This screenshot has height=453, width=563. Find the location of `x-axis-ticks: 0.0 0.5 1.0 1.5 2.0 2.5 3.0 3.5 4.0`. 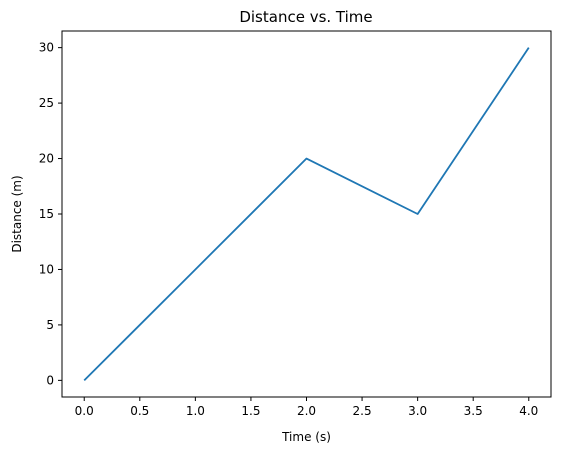

x-axis-ticks: 0.0 0.5 1.0 1.5 2.0 2.5 3.0 3.5 4.0 is located at coordinates (306, 407).